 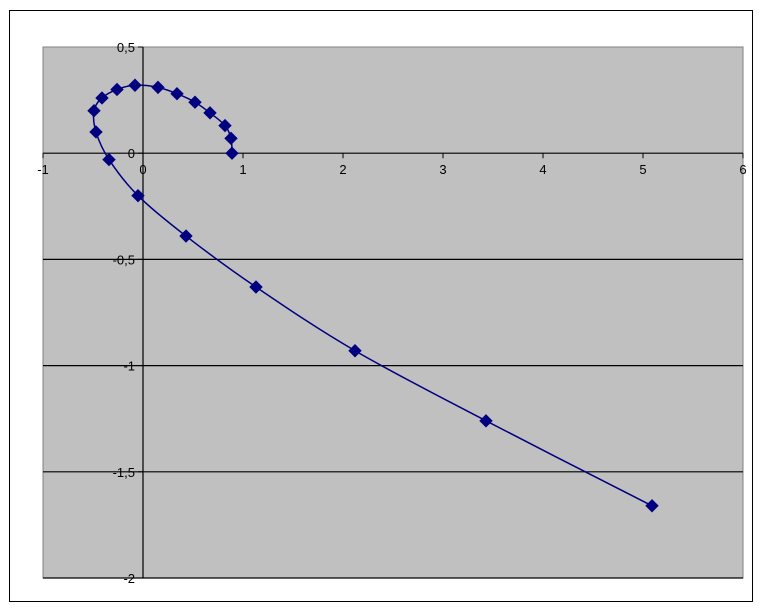 What do you see at coordinates (442, 169) in the screenshot?
I see `x-tick-label-4: 3` at bounding box center [442, 169].